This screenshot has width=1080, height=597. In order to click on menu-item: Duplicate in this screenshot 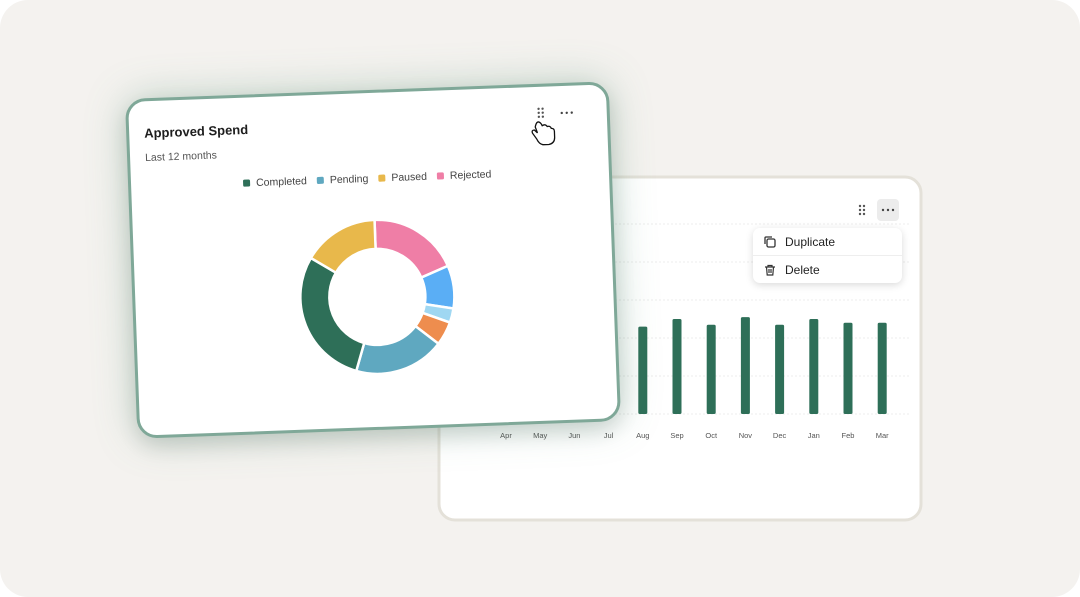, I will do `click(827, 241)`.